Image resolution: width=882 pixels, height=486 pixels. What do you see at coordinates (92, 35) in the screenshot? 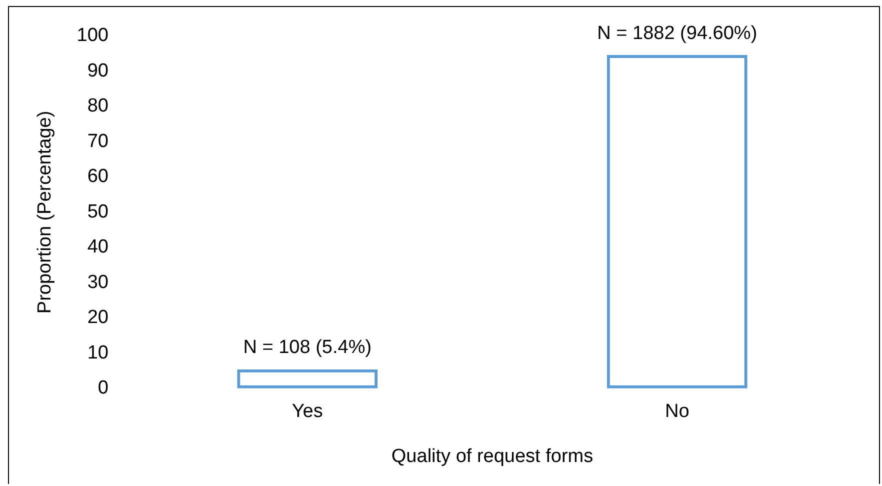
I see `y-tick-label: 100` at bounding box center [92, 35].